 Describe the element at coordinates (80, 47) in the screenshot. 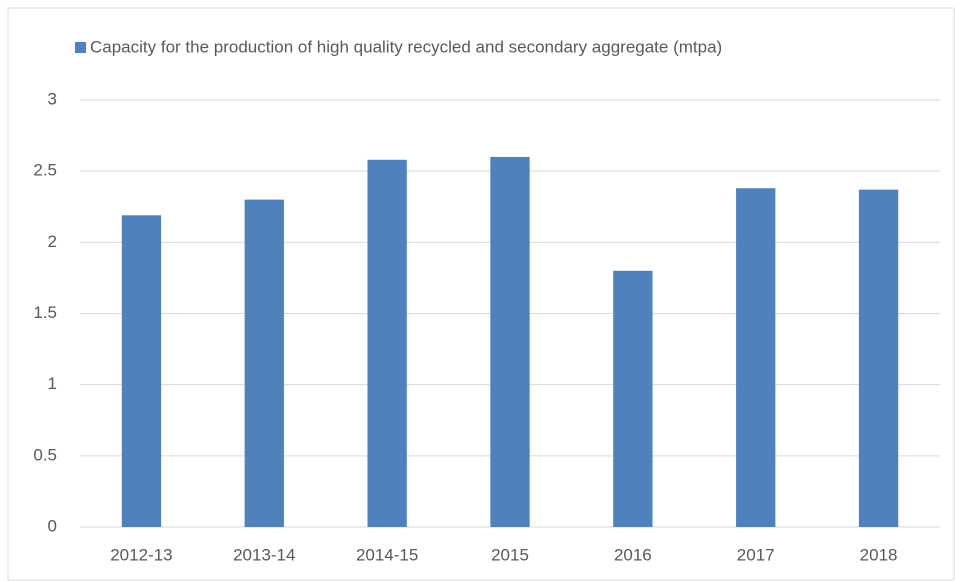

I see `legend-swatch` at that location.